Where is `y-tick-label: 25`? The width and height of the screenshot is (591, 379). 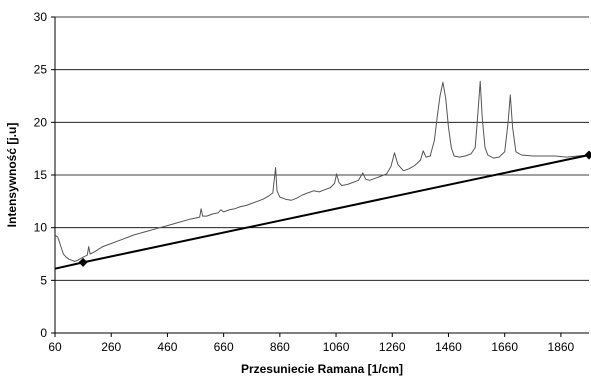
y-tick-label: 25 is located at coordinates (41, 70).